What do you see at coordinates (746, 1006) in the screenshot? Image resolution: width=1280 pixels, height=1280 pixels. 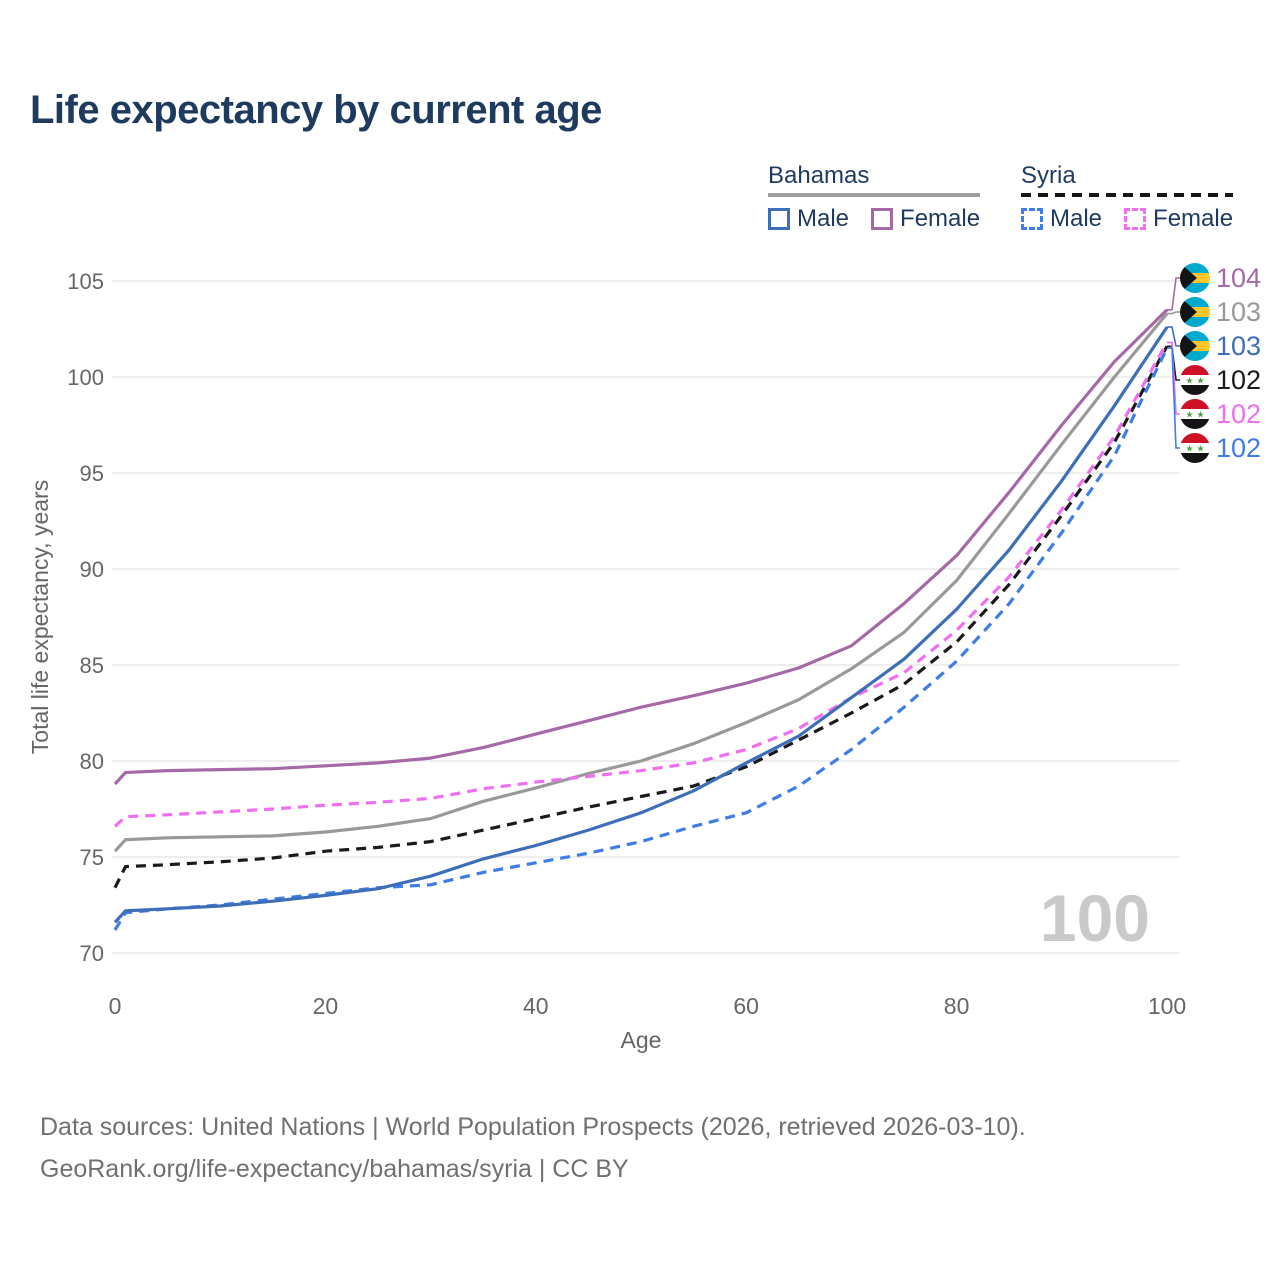 I see `x-tick-label: 60` at bounding box center [746, 1006].